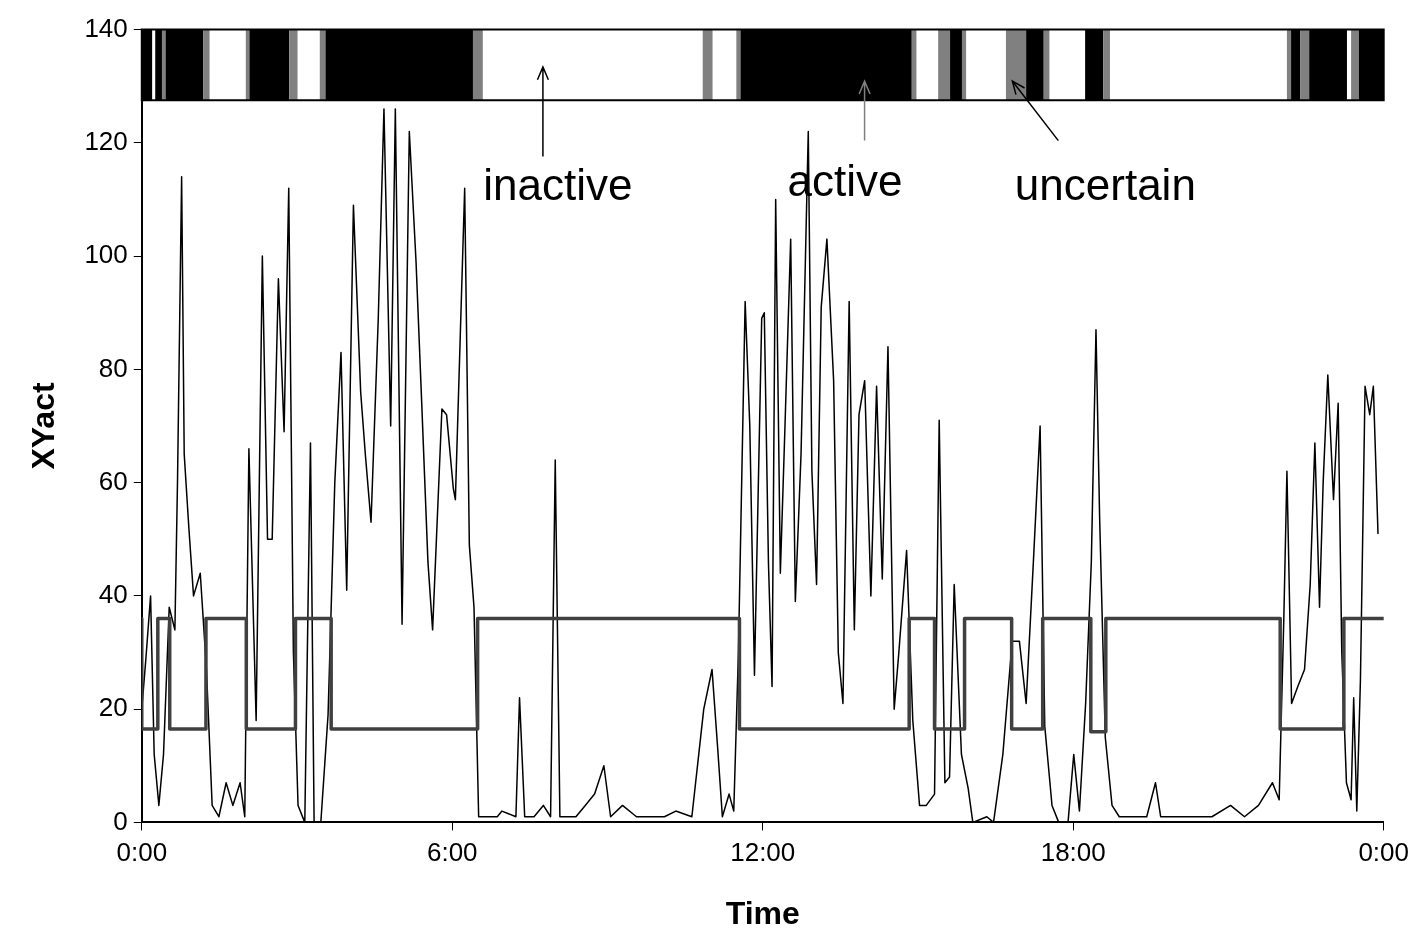 The image size is (1425, 949). What do you see at coordinates (1073, 852) in the screenshot?
I see `x-tick-label: 18:00` at bounding box center [1073, 852].